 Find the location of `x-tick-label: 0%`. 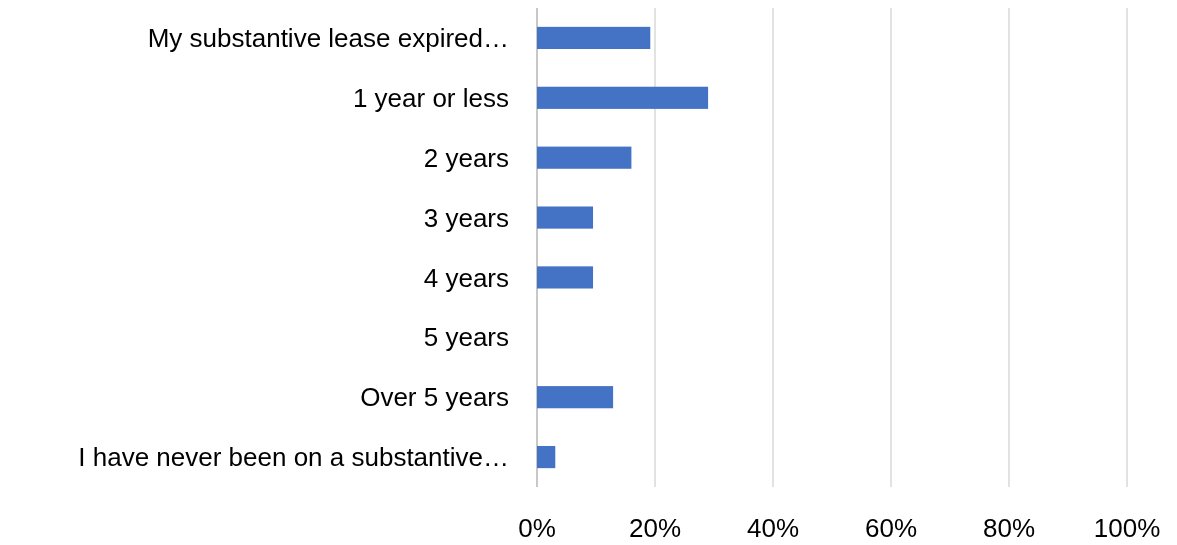

x-tick-label: 0% is located at coordinates (537, 528).